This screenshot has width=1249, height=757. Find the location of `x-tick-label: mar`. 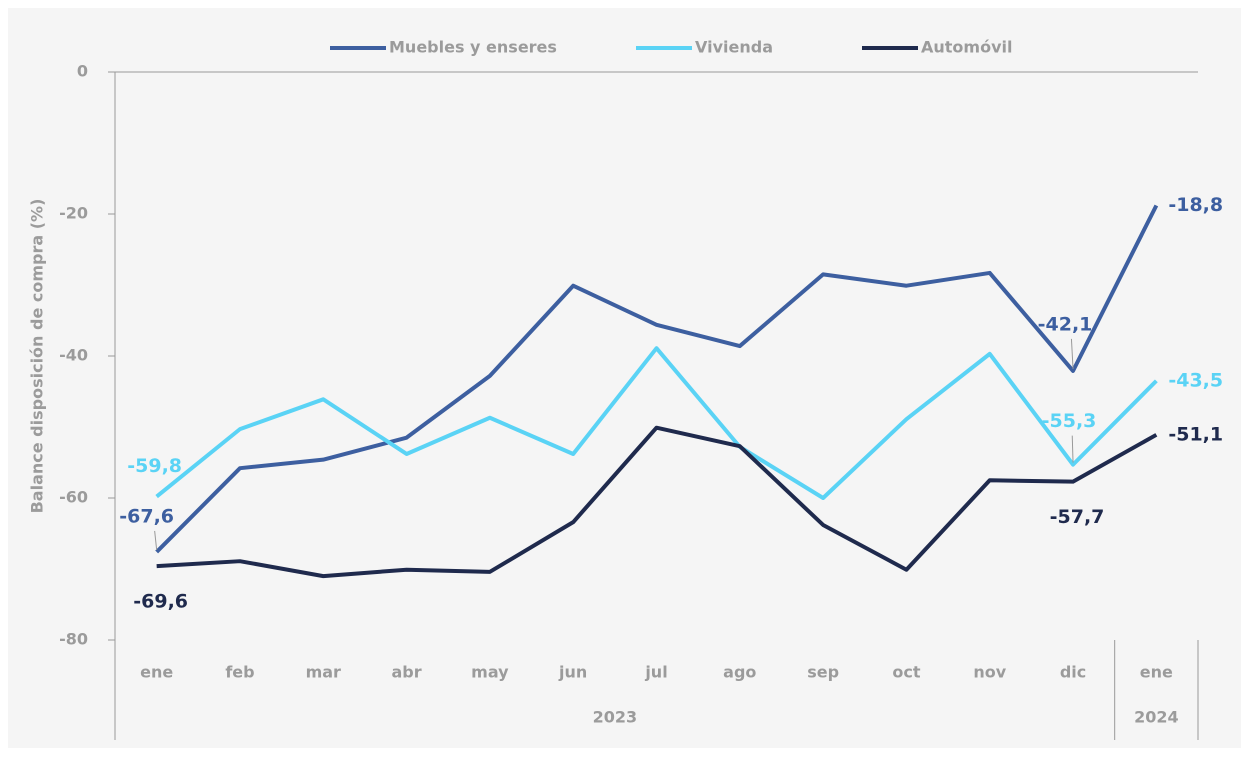

x-tick-label: mar is located at coordinates (323, 672).